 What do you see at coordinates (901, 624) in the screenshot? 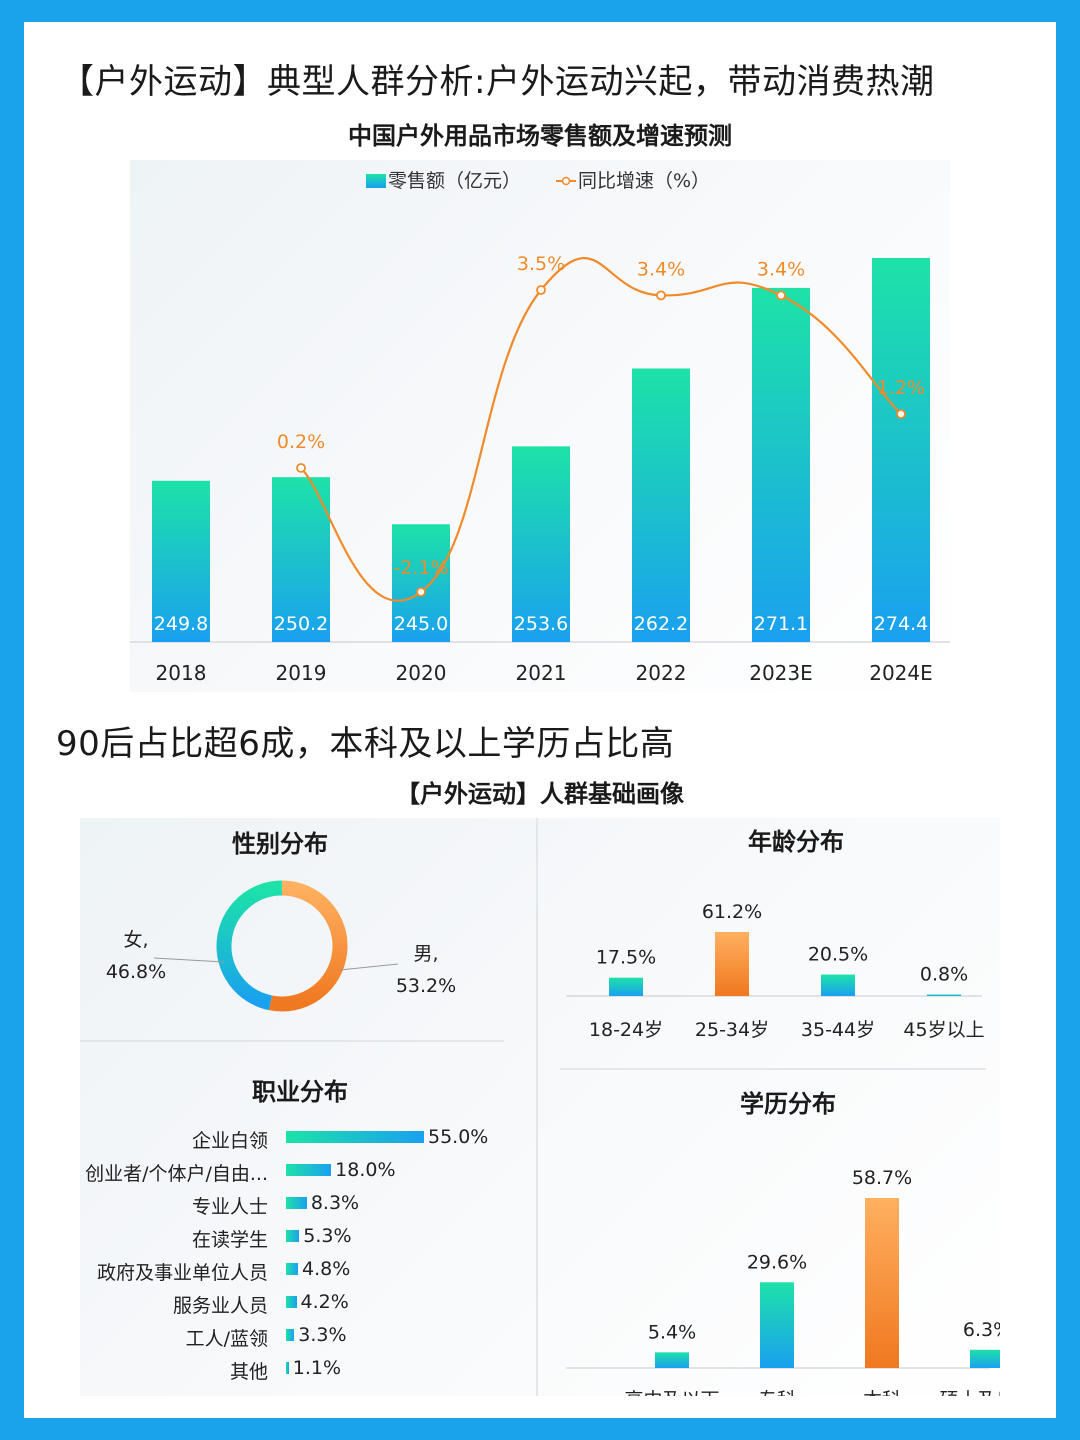
I see `bar-value-label: 274.4` at bounding box center [901, 624].